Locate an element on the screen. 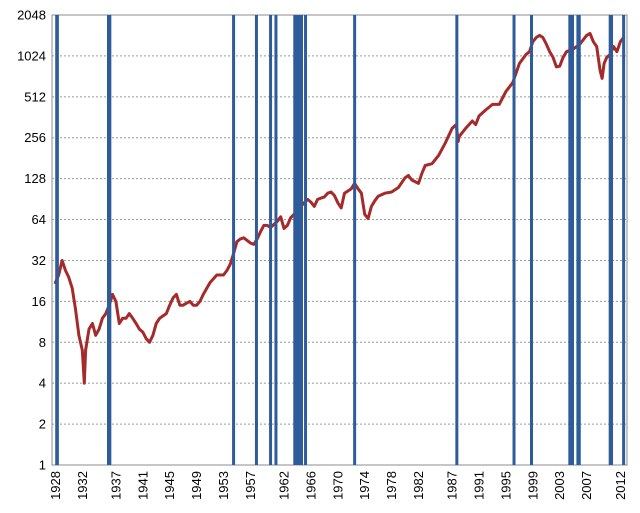 This screenshot has height=513, width=640. x-tick-label: 2012 is located at coordinates (620, 485).